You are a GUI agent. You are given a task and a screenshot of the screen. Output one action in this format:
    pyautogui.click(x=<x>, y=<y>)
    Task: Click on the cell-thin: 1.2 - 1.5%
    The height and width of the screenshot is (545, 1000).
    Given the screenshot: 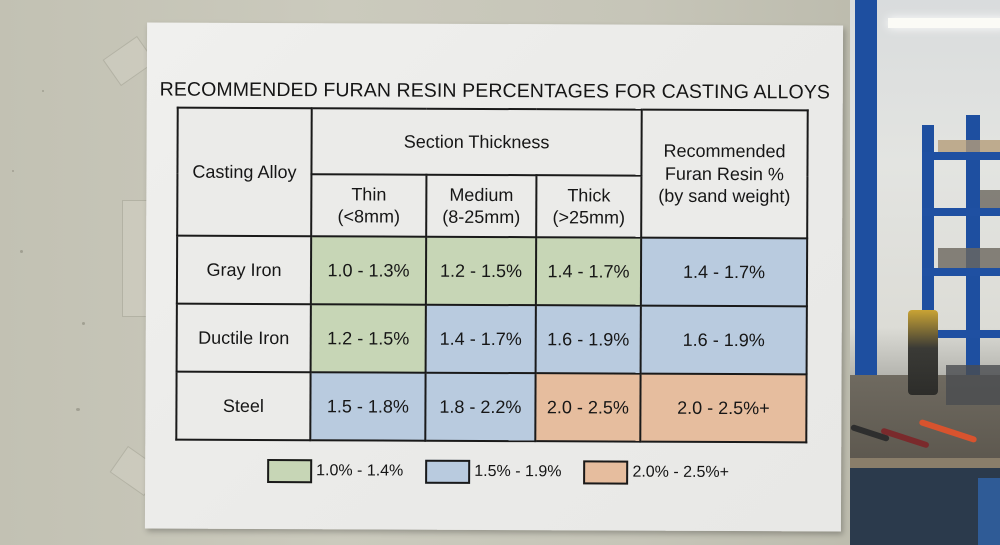 What is the action you would take?
    pyautogui.click(x=368, y=338)
    